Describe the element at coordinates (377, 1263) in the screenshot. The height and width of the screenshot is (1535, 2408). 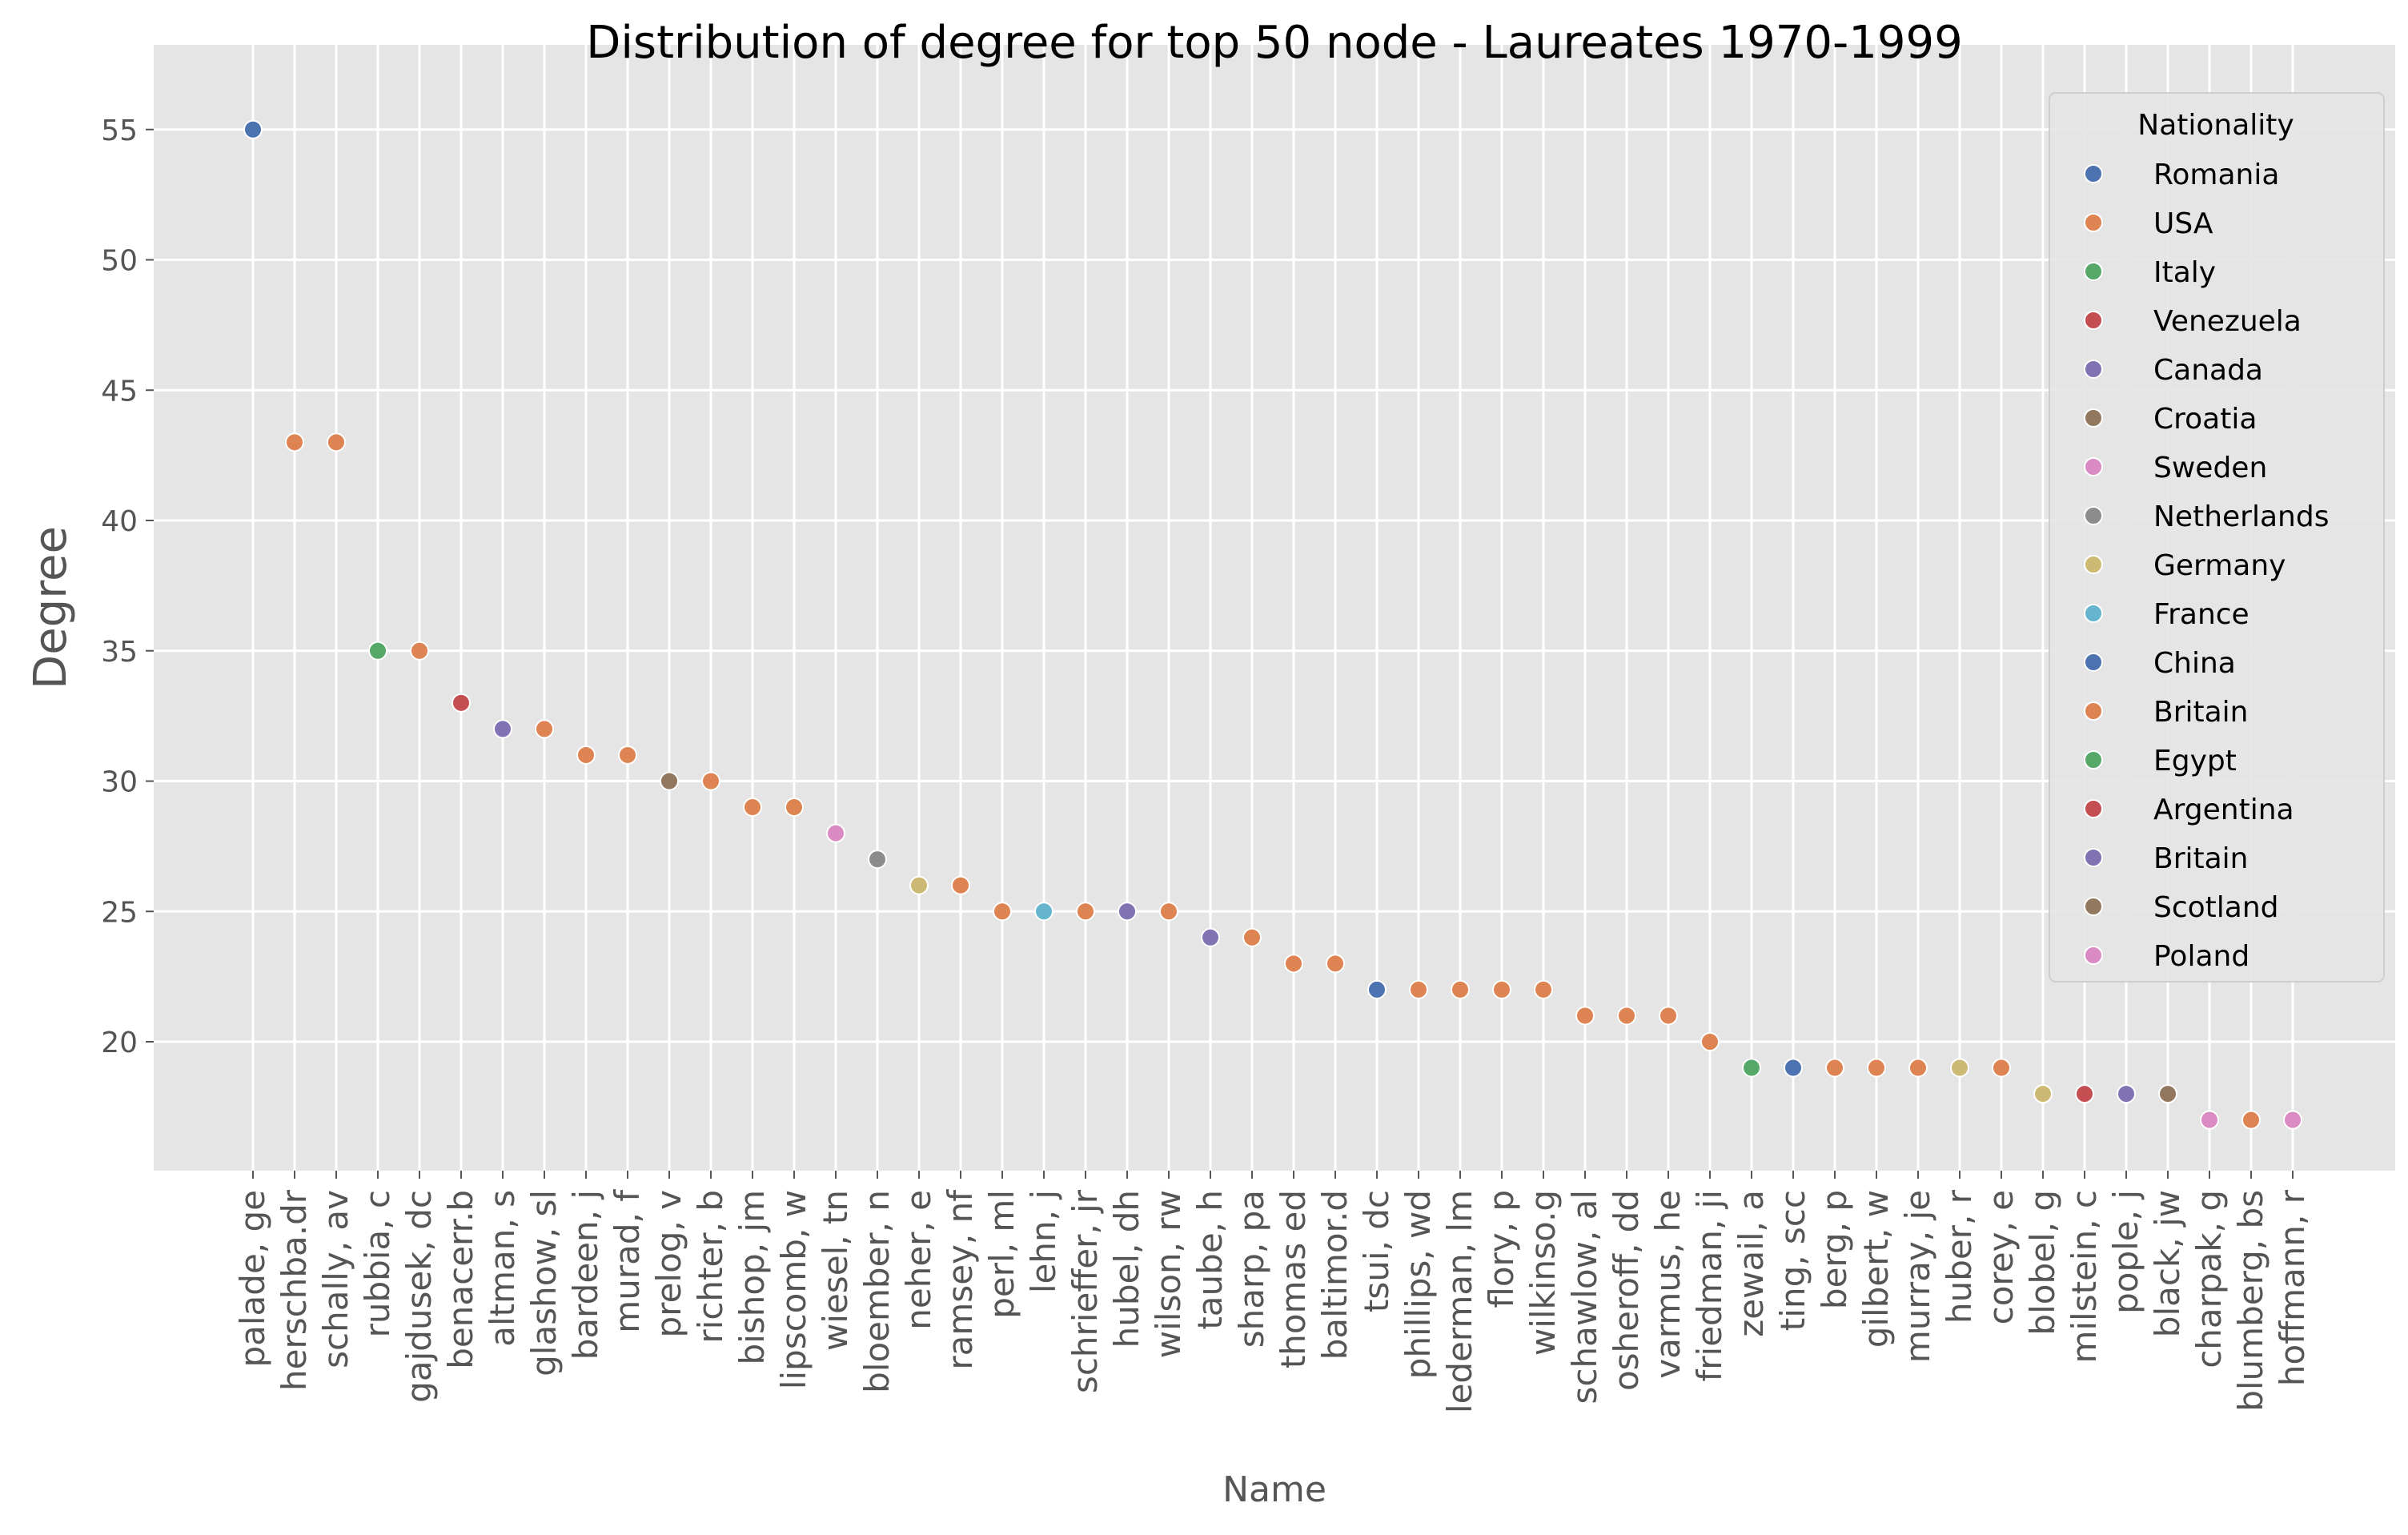
I see `x-tick-label: rubbia, c` at that location.